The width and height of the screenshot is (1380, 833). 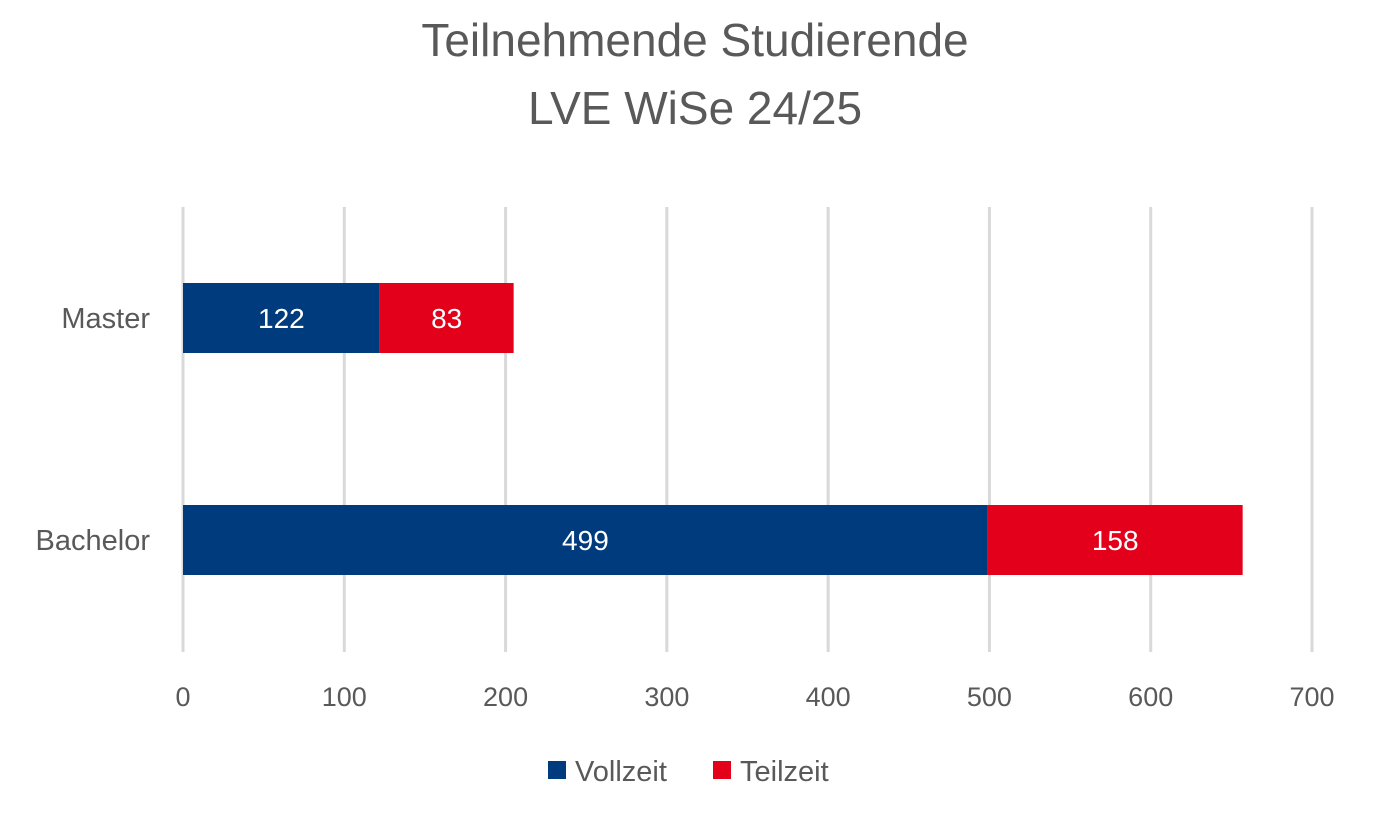 I want to click on x-tick-label: 100, so click(x=344, y=697).